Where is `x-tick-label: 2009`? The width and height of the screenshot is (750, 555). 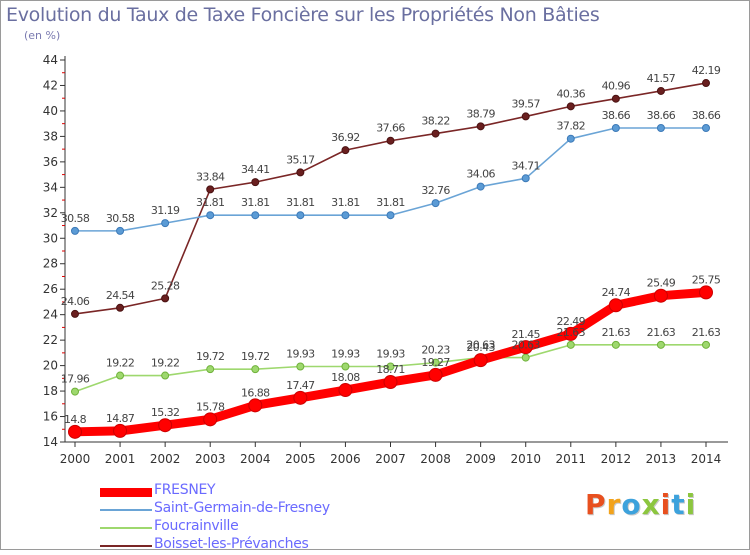 x-tick-label: 2009 is located at coordinates (480, 459).